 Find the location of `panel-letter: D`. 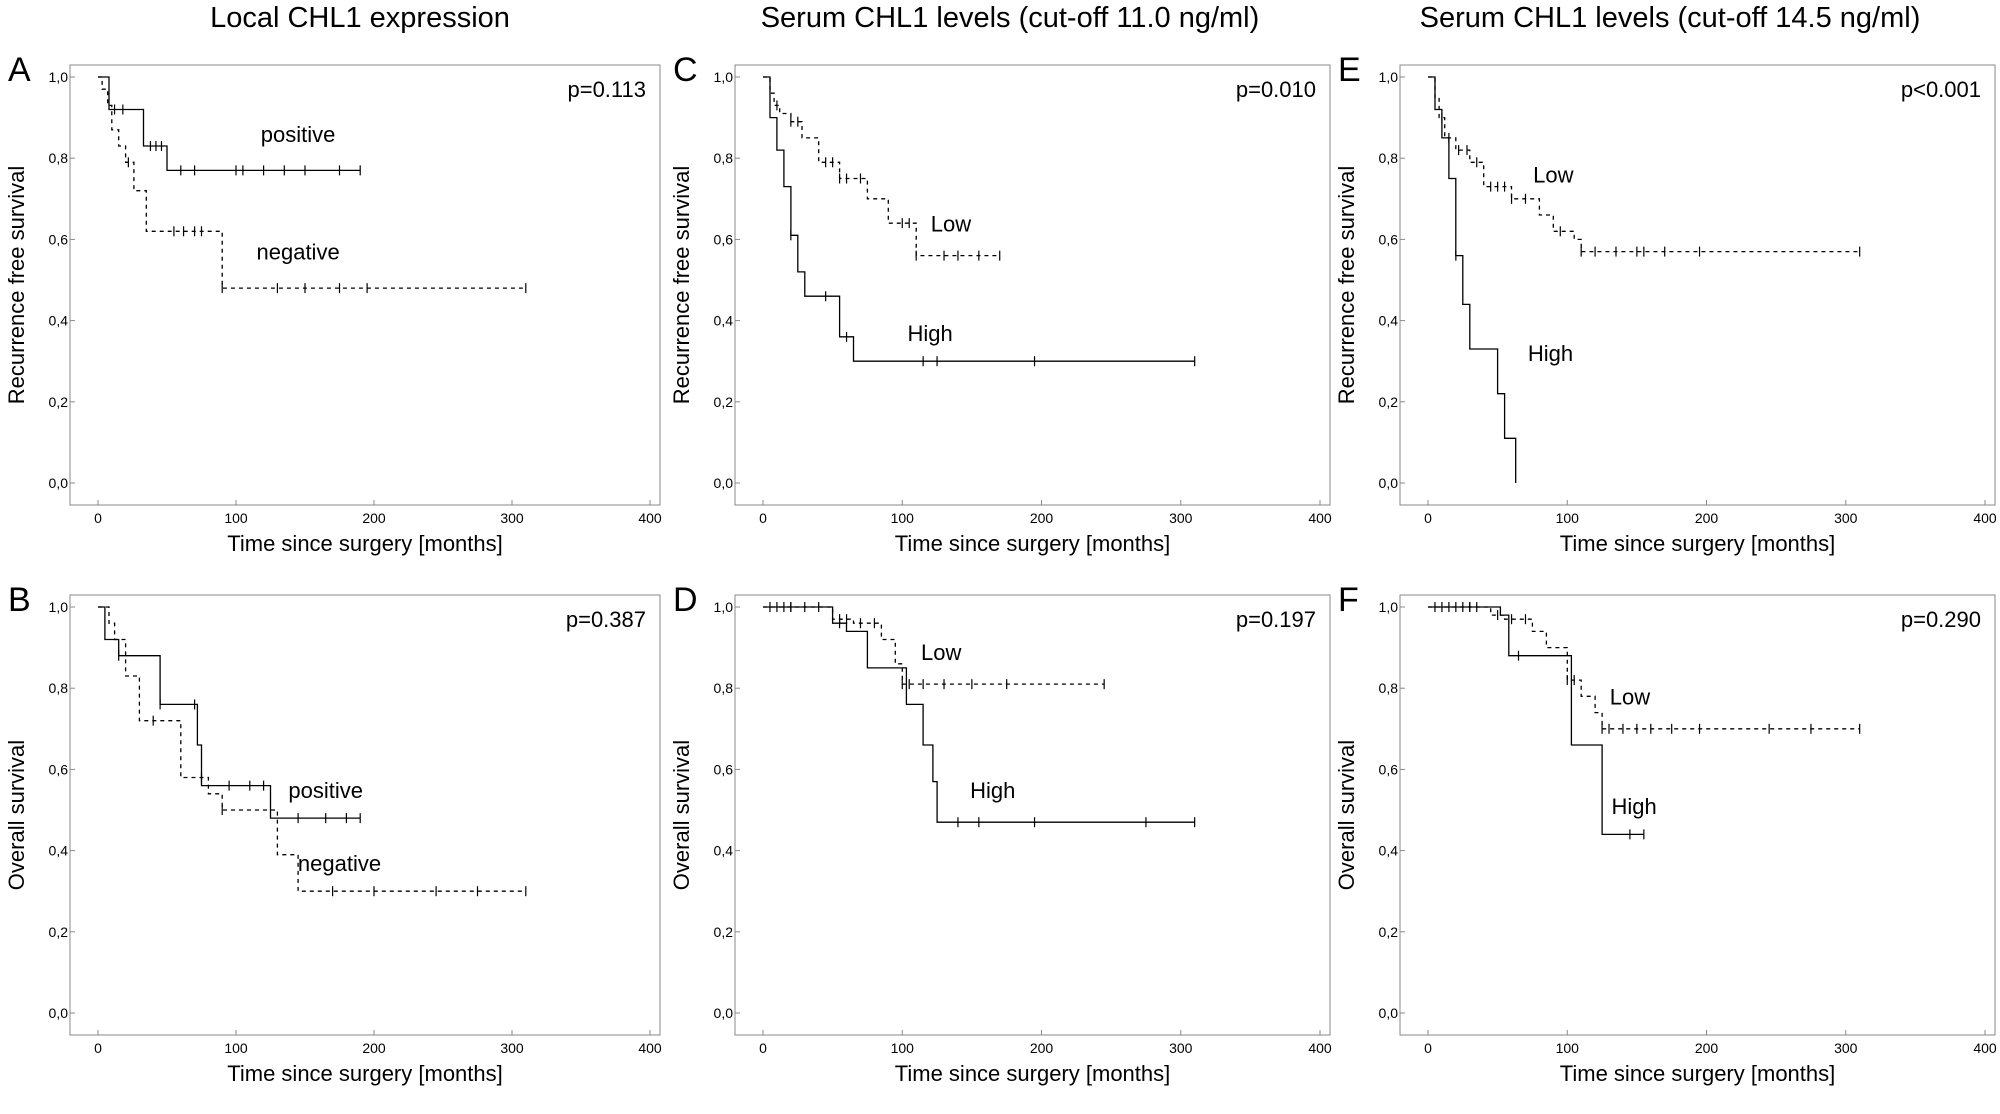

panel-letter: D is located at coordinates (685, 600).